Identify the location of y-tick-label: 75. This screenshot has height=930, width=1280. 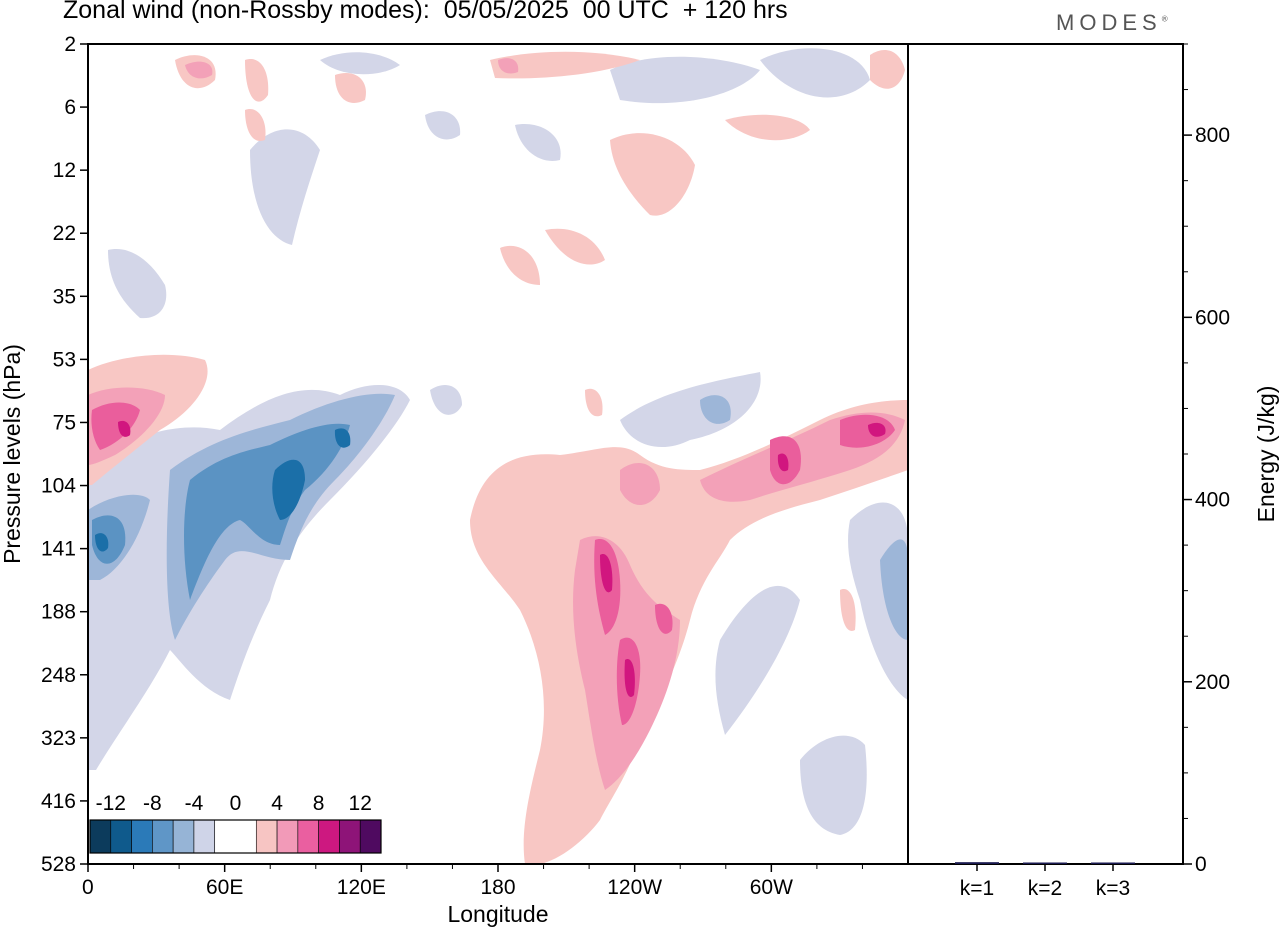
(64, 422).